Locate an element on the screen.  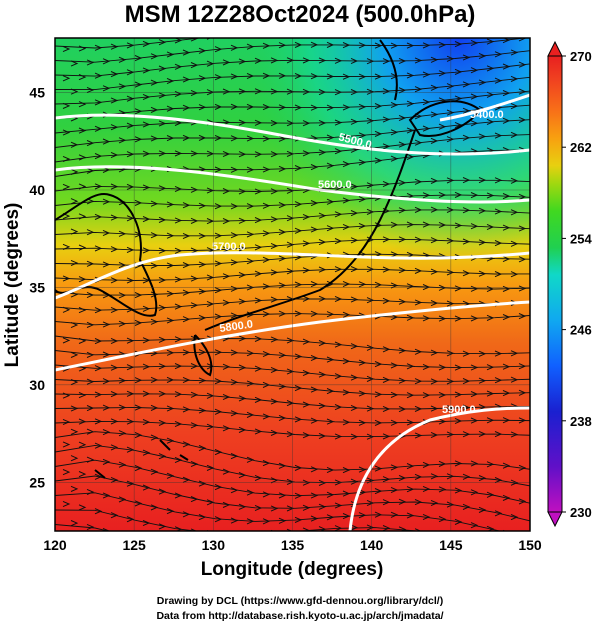
ryukyu-islands is located at coordinates (141, 459).